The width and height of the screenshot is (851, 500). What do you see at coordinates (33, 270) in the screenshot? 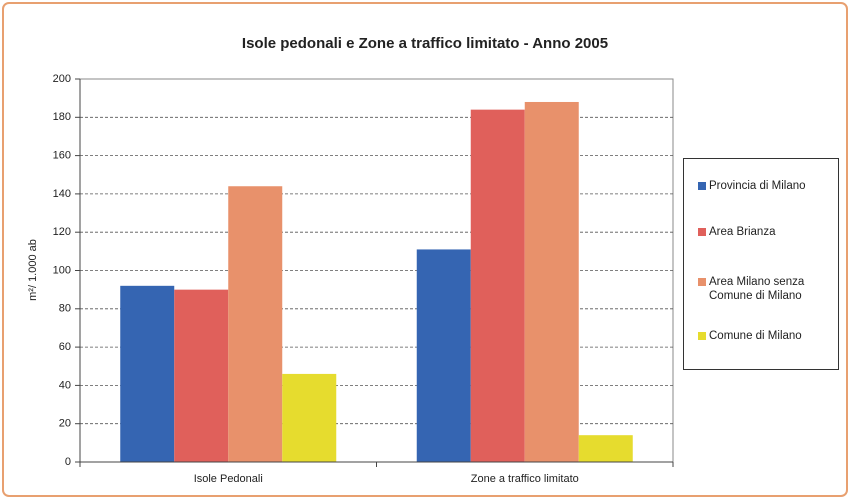
I see `y-axis-label: m²/ 1.000 ab` at bounding box center [33, 270].